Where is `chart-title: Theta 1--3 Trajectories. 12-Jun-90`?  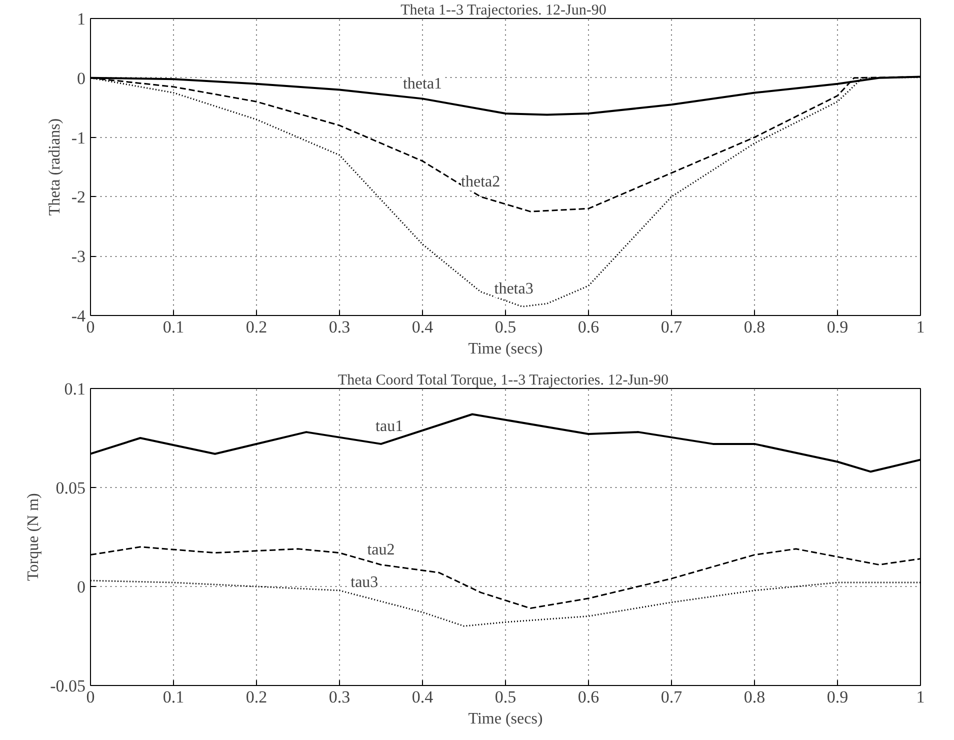 chart-title: Theta 1--3 Trajectories. 12-Jun-90 is located at coordinates (503, 10).